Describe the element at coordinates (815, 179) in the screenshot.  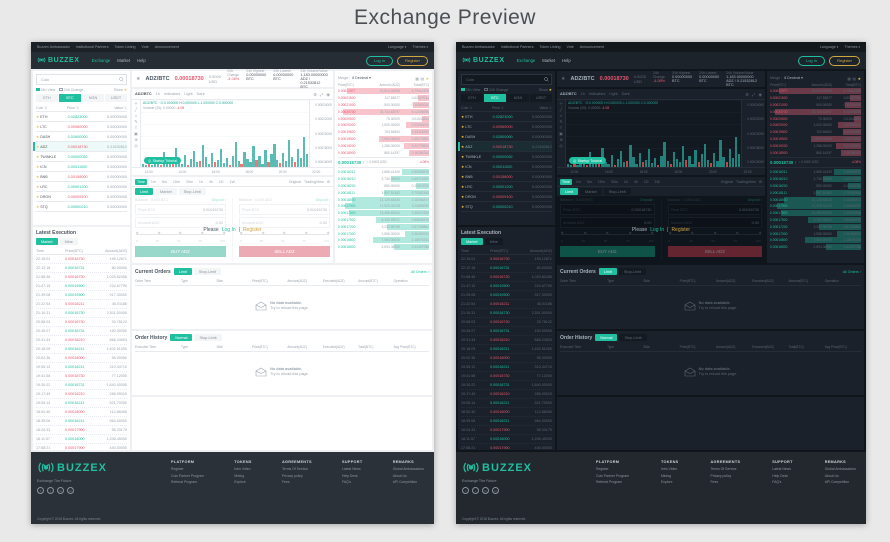
I see `buy-order-row: 0.00018210 2,730.00000 0.49713300` at that location.